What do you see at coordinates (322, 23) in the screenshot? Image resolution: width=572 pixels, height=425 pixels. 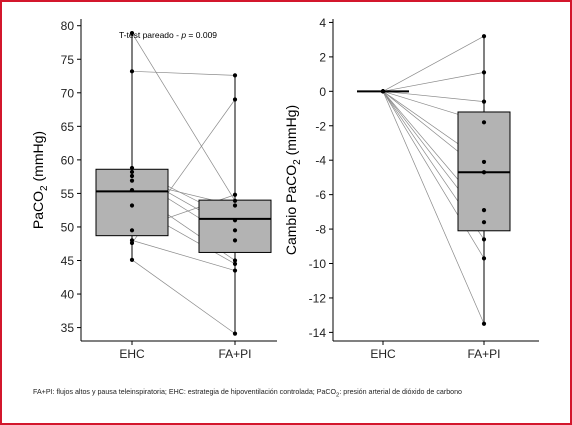 I see `right-y-tick-label: 4` at bounding box center [322, 23].